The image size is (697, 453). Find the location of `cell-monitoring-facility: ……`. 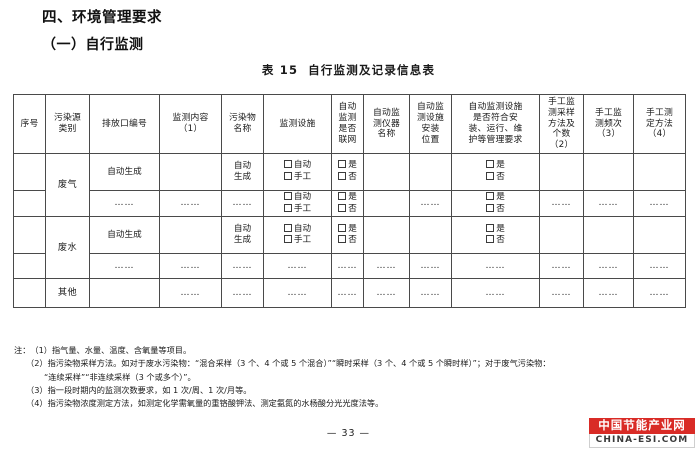

cell-monitoring-facility: …… is located at coordinates (297, 293).